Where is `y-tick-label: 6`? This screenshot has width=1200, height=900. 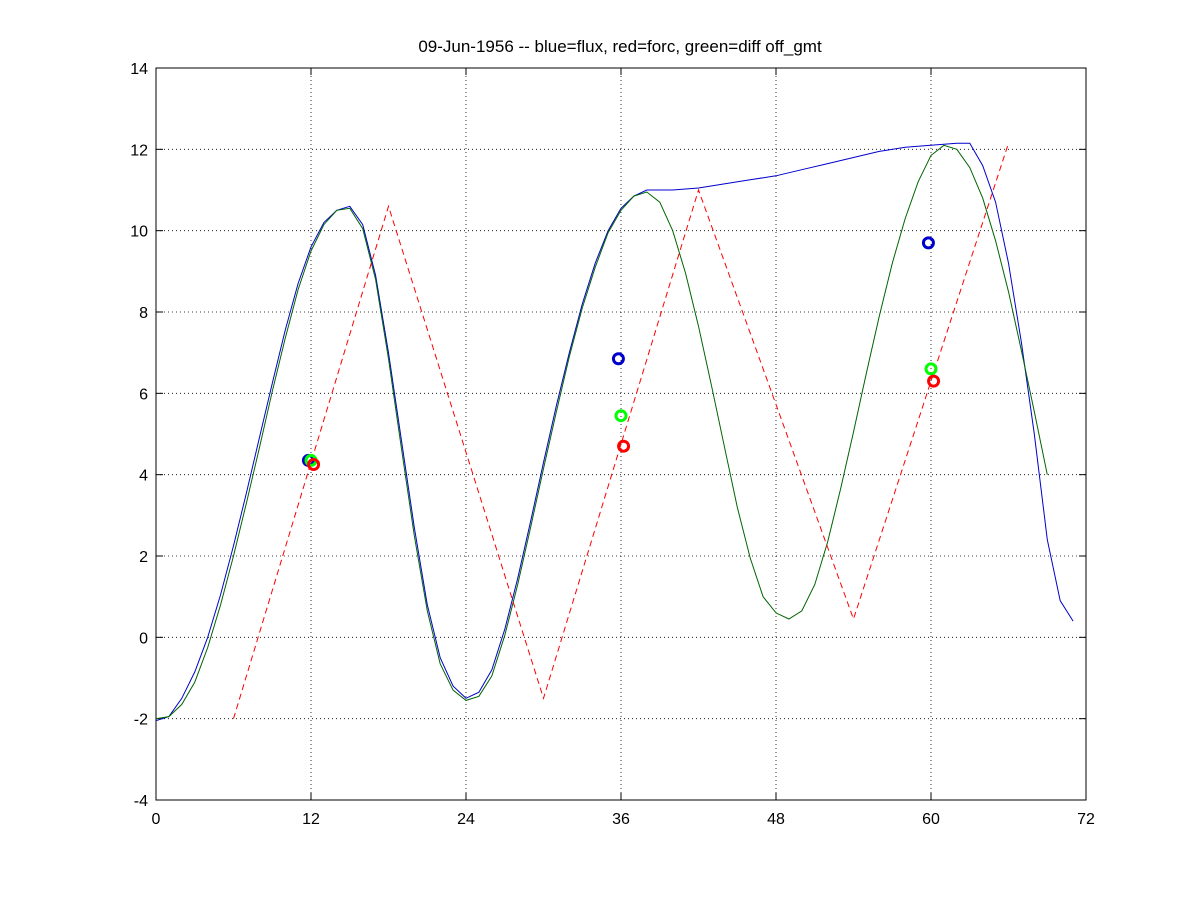 y-tick-label: 6 is located at coordinates (143, 394).